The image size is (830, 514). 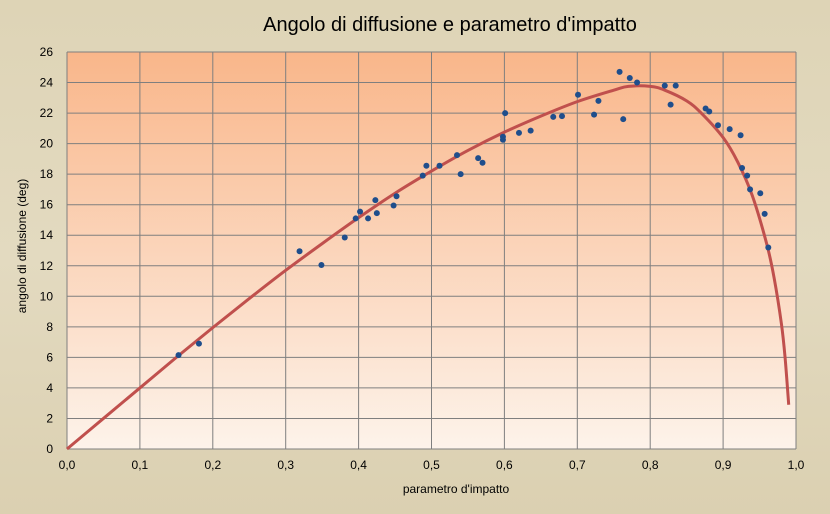 What do you see at coordinates (796, 465) in the screenshot?
I see `x-tick-label: 1,0` at bounding box center [796, 465].